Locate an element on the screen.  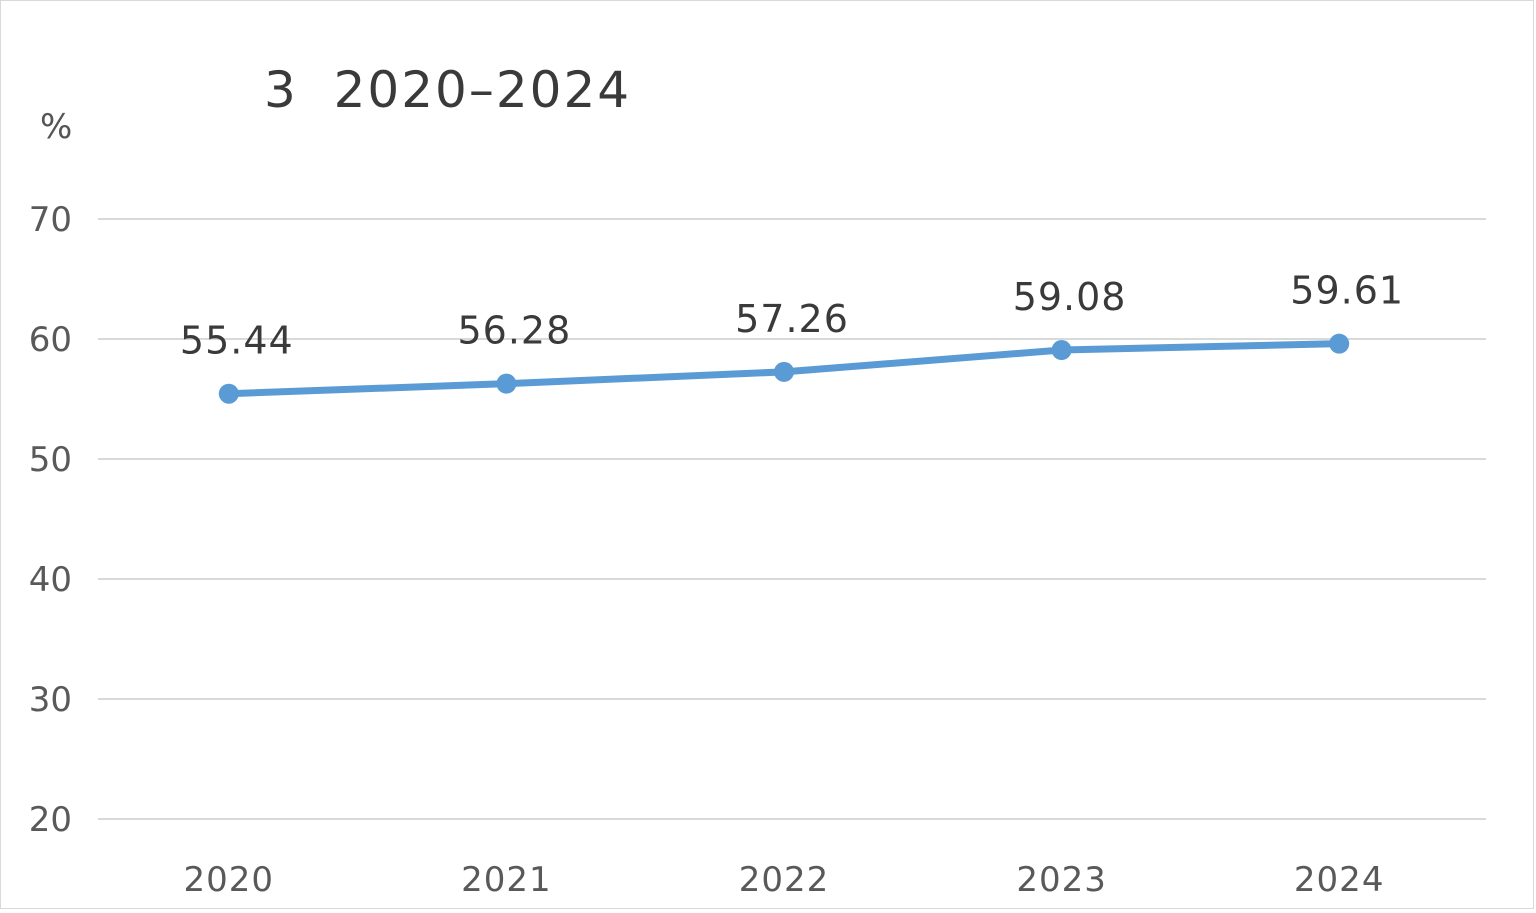
x-axis-ticks: 2020 2021 2022 2023 2024 is located at coordinates (784, 880).